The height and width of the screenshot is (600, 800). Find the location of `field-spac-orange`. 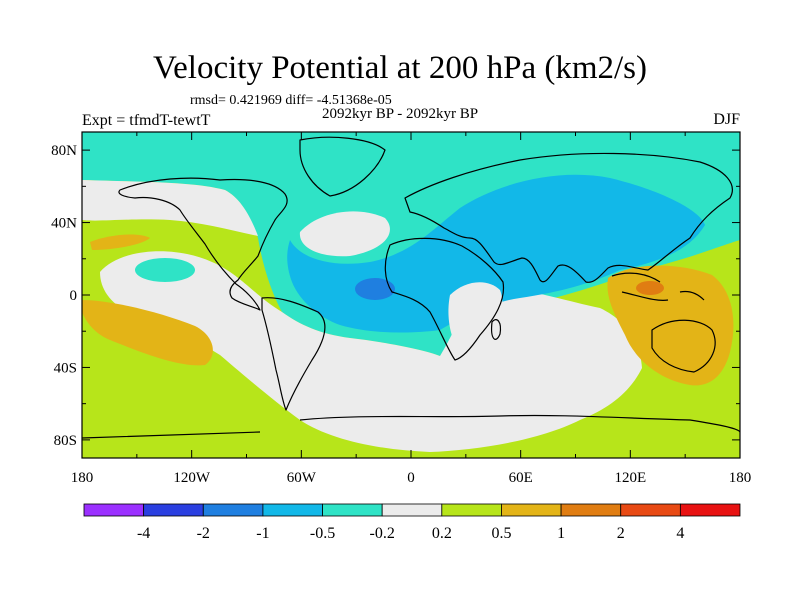

field-spac-orange is located at coordinates (147, 333).